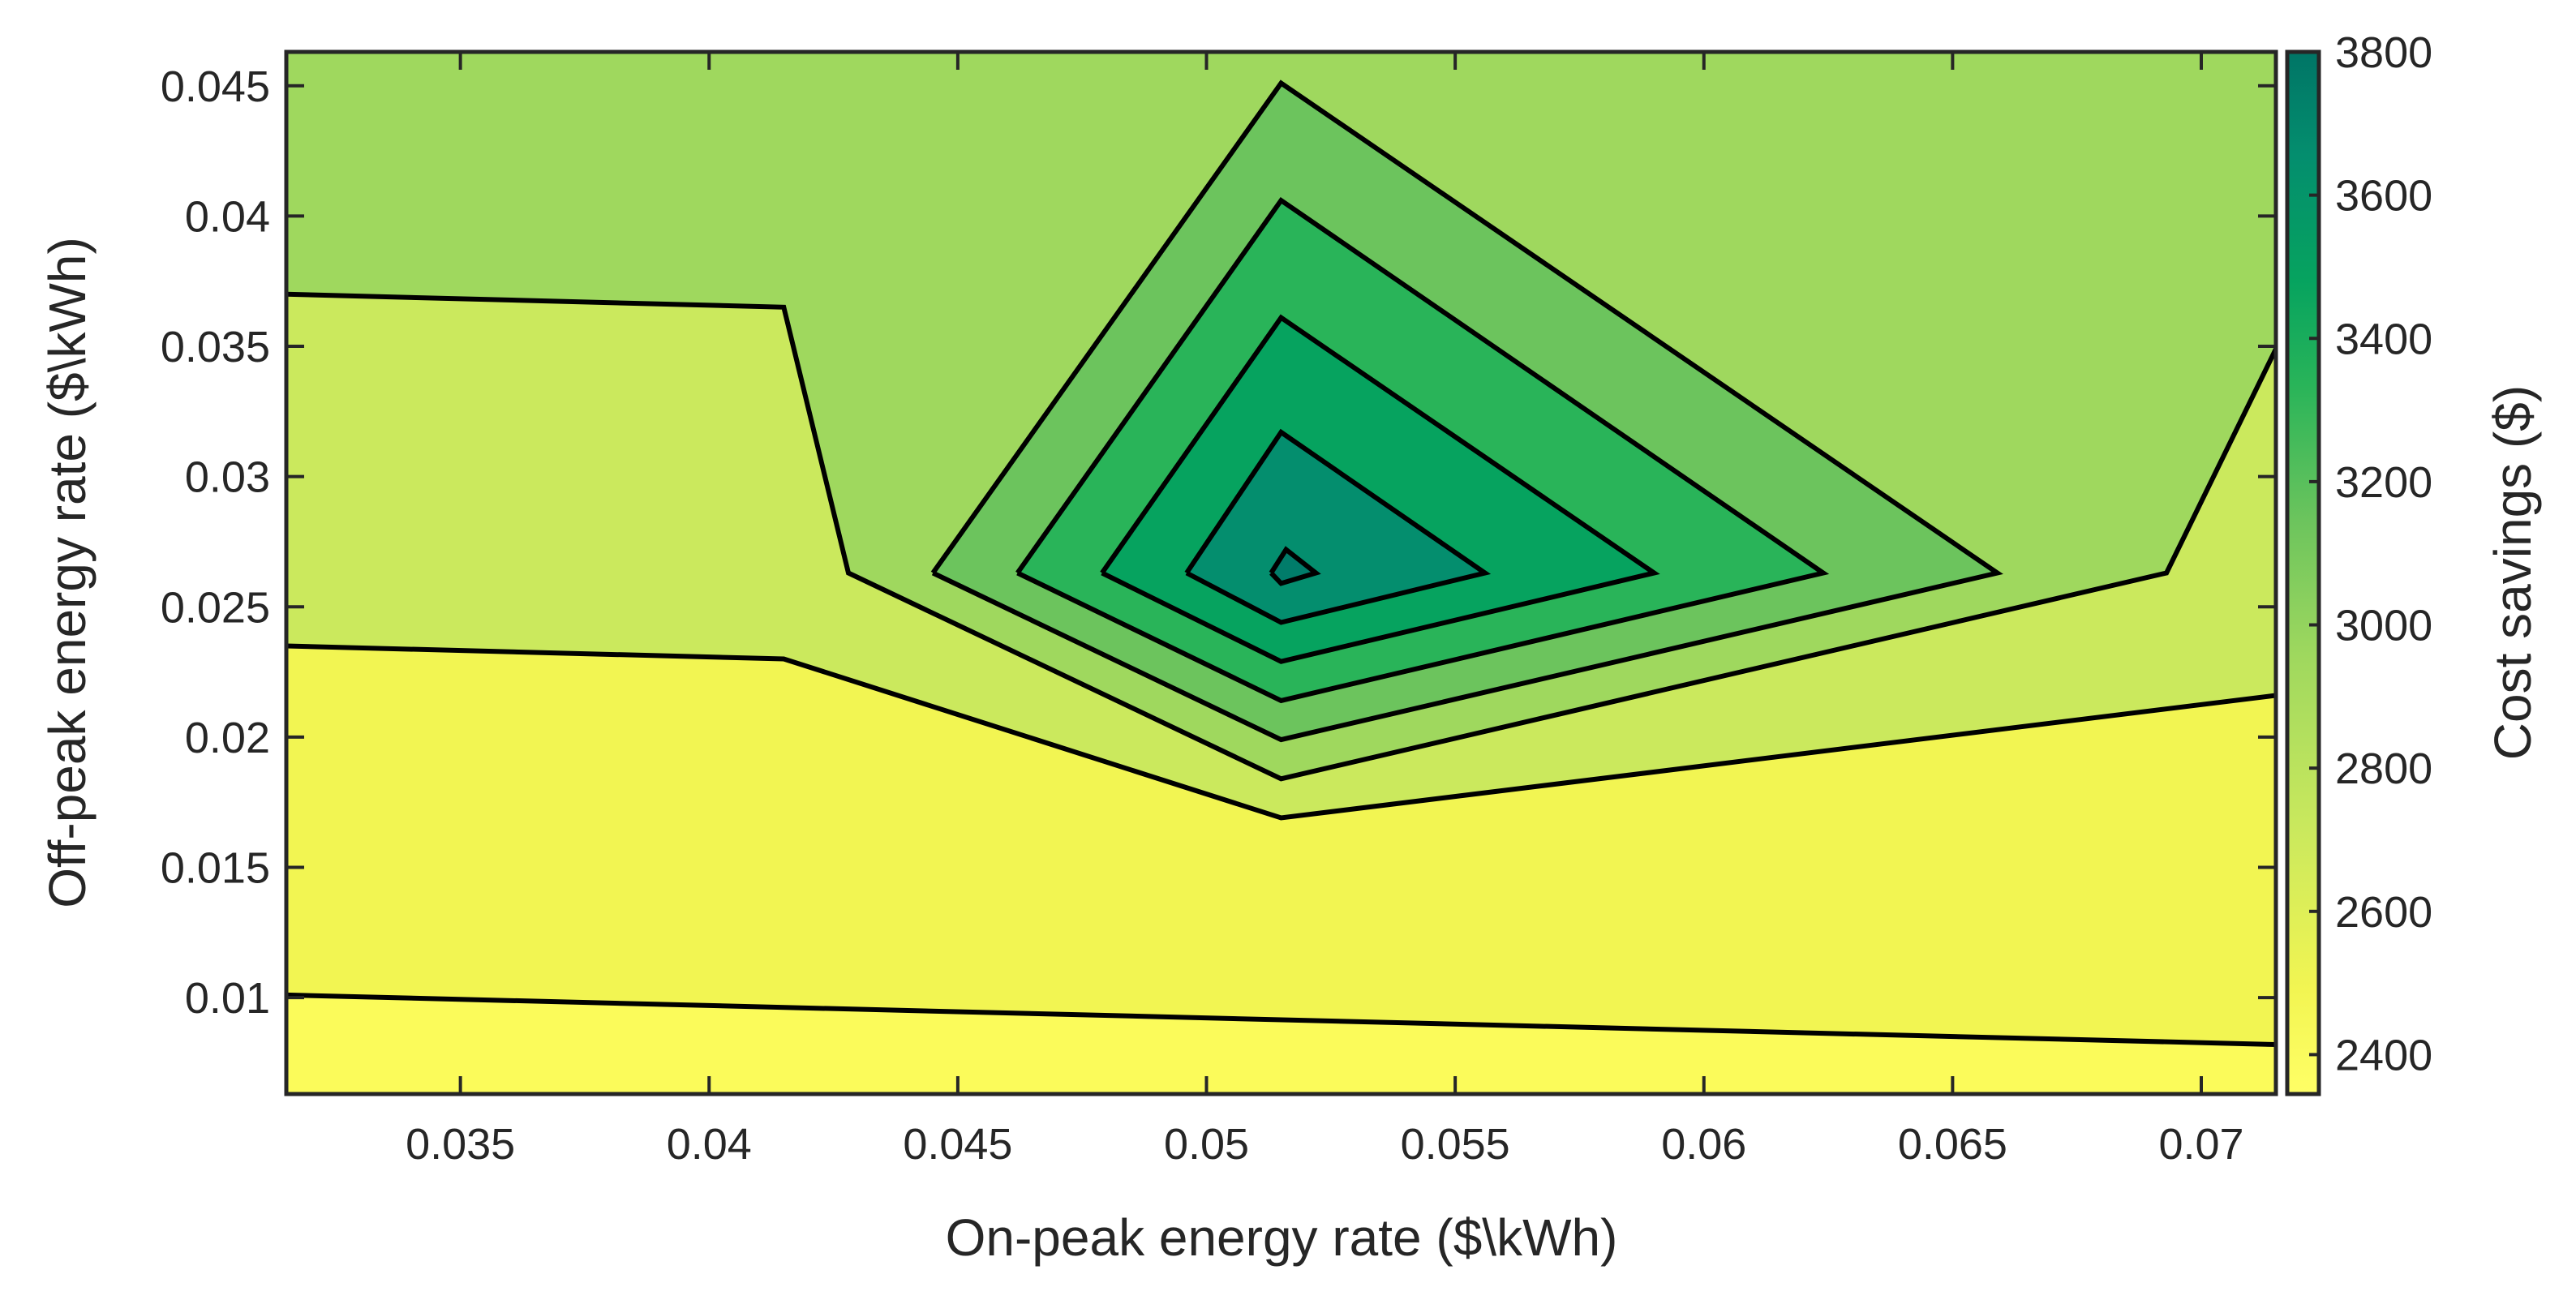 This screenshot has width=2576, height=1300. Describe the element at coordinates (227, 999) in the screenshot. I see `y-tick-label: 0.01` at that location.